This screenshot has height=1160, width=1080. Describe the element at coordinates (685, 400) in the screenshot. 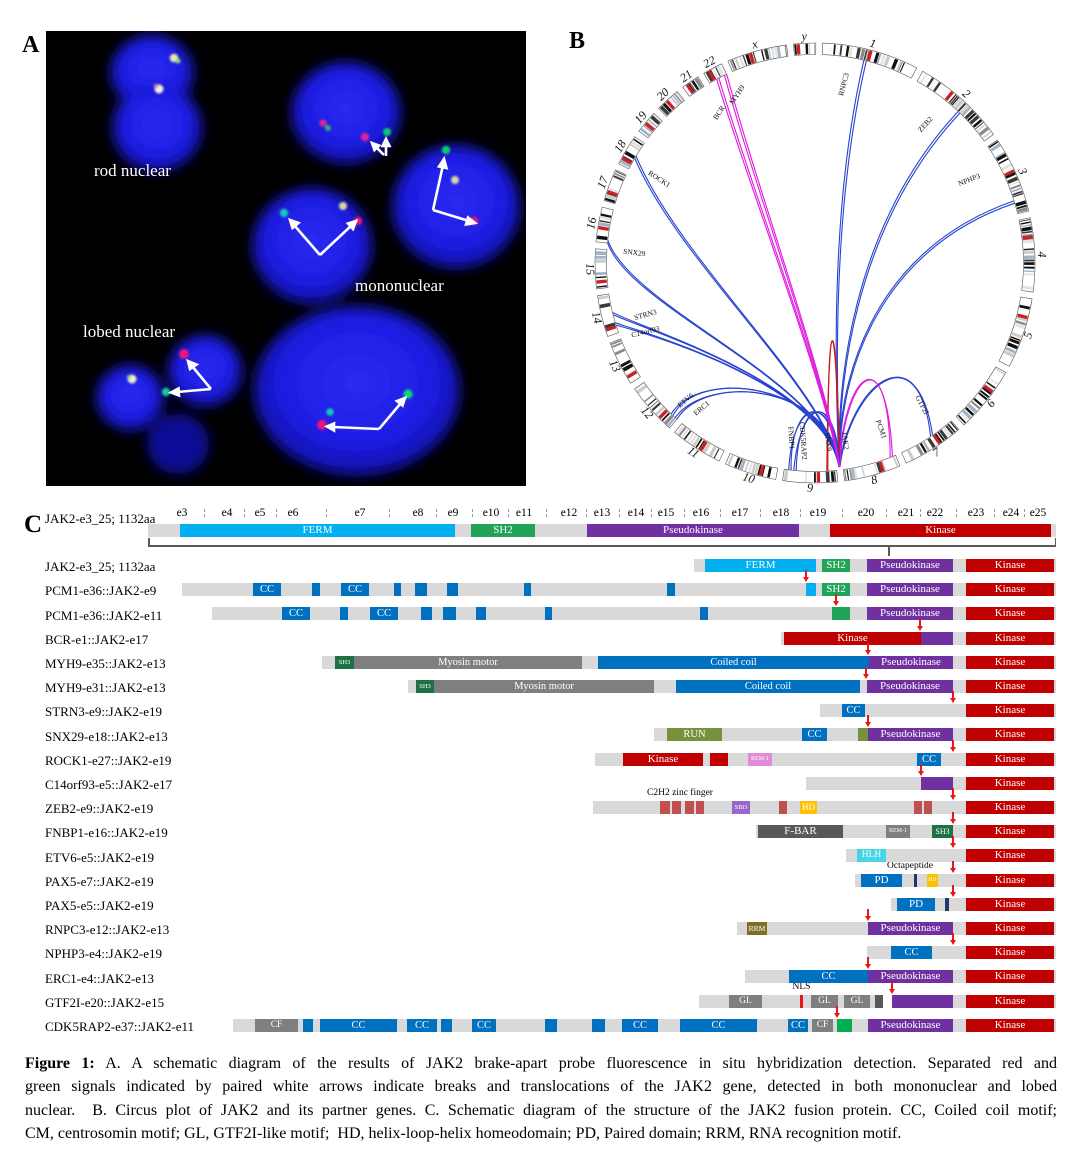

I see `svg-text: ETV6` at that location.